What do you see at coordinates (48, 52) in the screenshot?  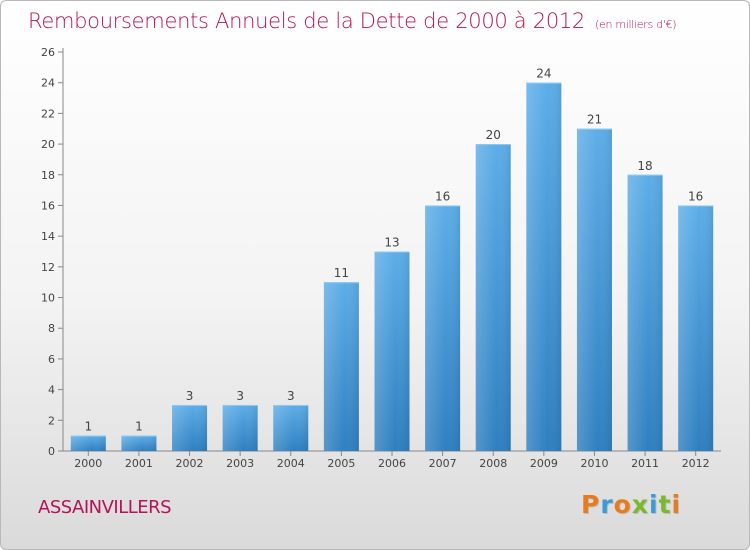 I see `y-tick-label: 26` at bounding box center [48, 52].